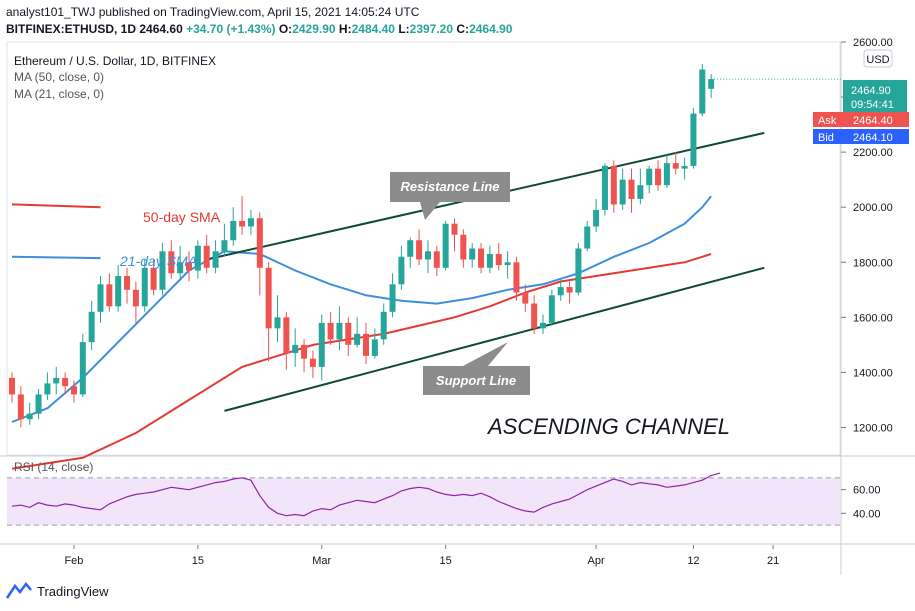 This screenshot has height=611, width=915. I want to click on bid-tag, so click(861, 136).